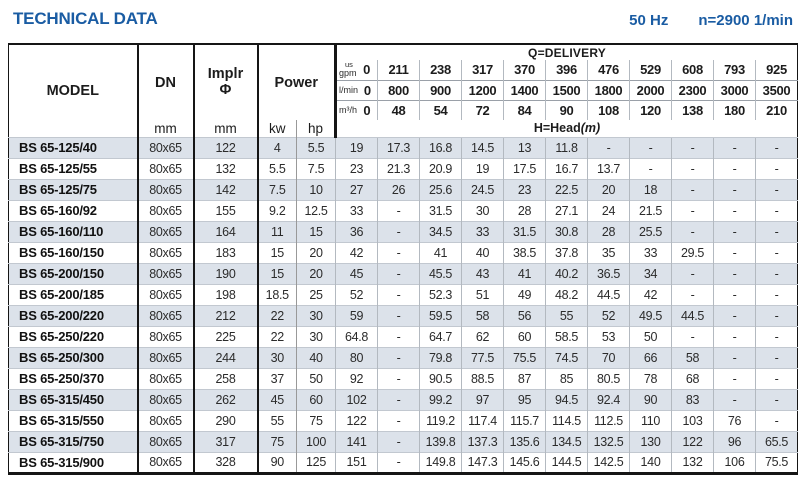  I want to click on head-value-cell: 43, so click(482, 273).